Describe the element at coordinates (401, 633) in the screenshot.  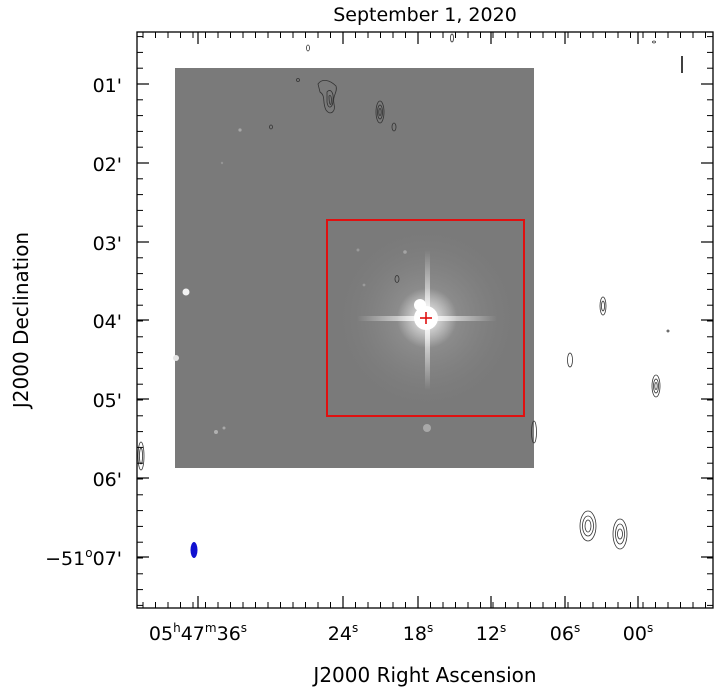
I see `ra-tick-labels: 05h47m36s 24s 18s 12s 06s 00s` at that location.